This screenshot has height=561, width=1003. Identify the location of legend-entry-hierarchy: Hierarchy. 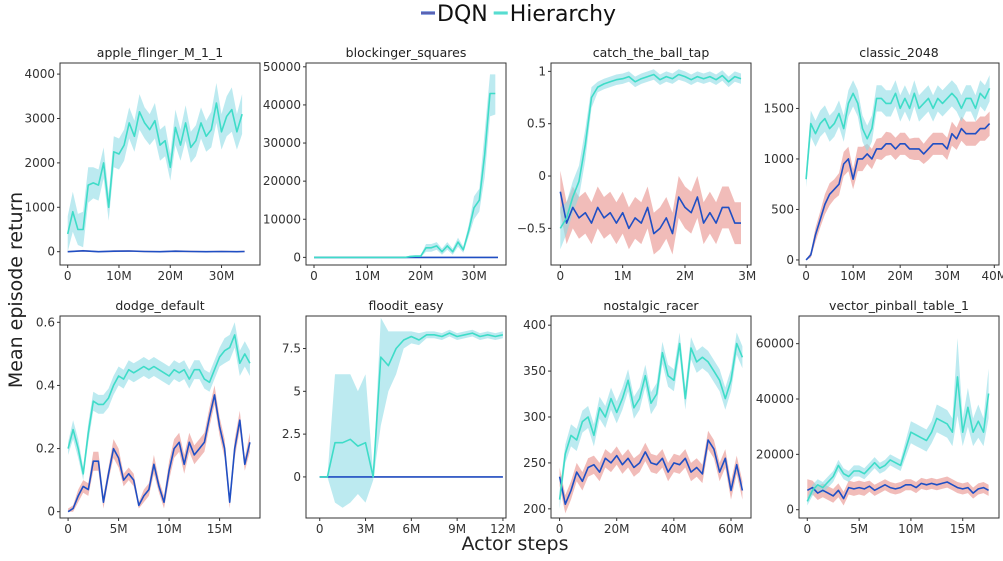
(554, 14).